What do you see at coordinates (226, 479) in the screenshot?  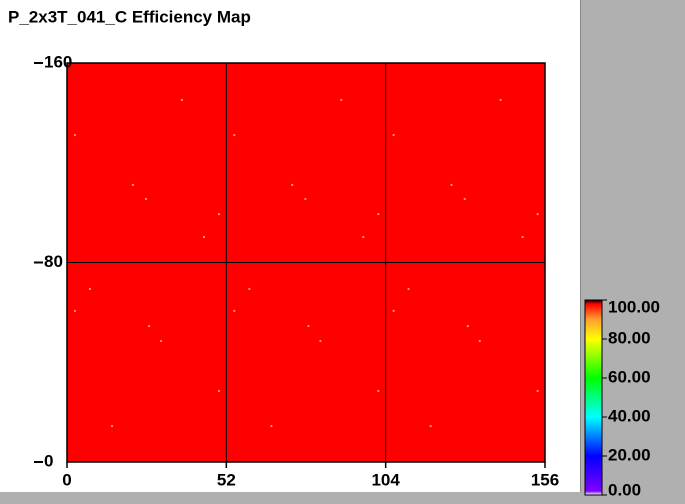 I see `x-tick-label: 52` at bounding box center [226, 479].